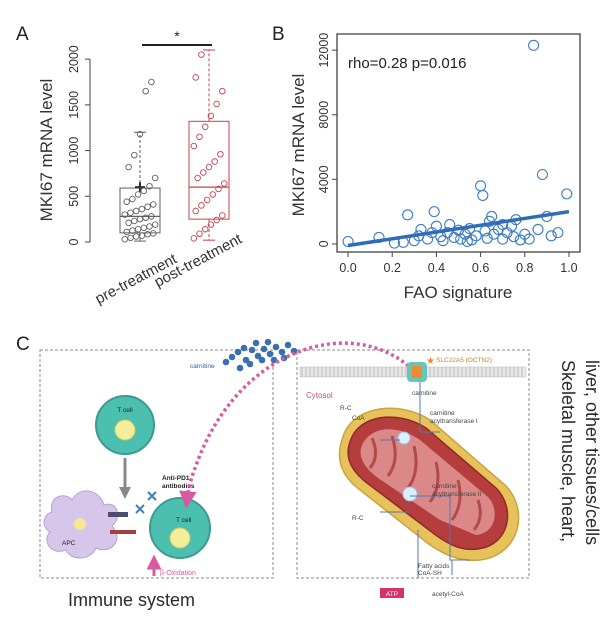 Image resolution: width=611 pixels, height=631 pixels. I want to click on b-x-axis-title: FAO signature, so click(458, 292).